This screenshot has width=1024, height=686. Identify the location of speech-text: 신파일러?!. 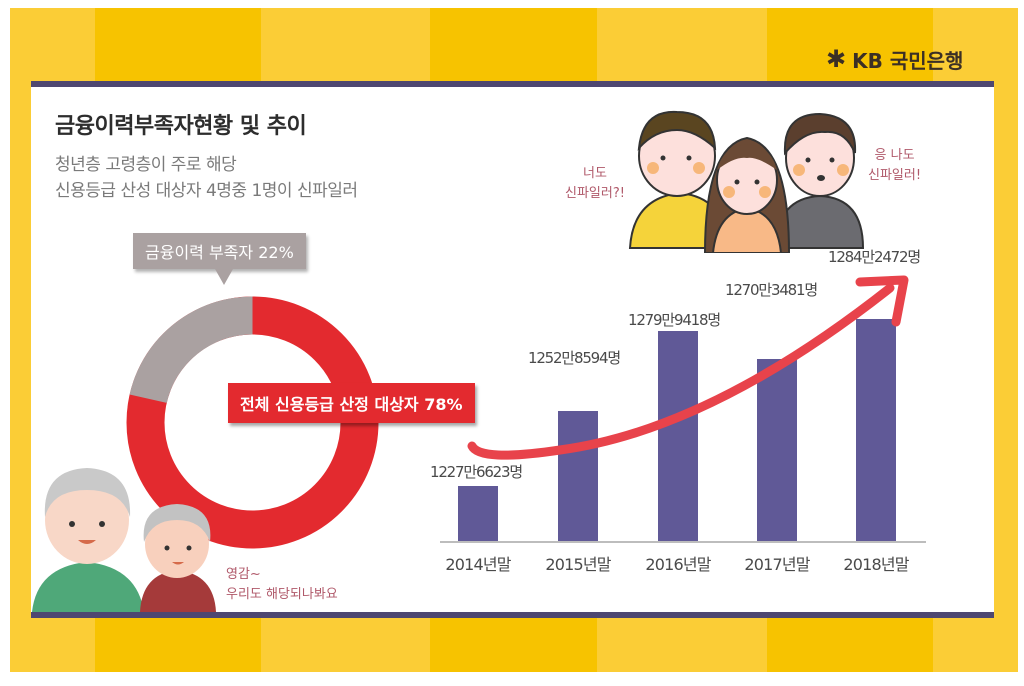
(595, 193).